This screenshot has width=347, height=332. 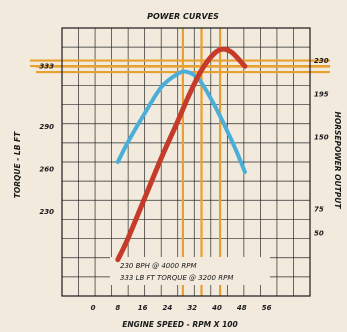 What do you see at coordinates (46, 170) in the screenshot?
I see `y-tick-label-left: 260` at bounding box center [46, 170].